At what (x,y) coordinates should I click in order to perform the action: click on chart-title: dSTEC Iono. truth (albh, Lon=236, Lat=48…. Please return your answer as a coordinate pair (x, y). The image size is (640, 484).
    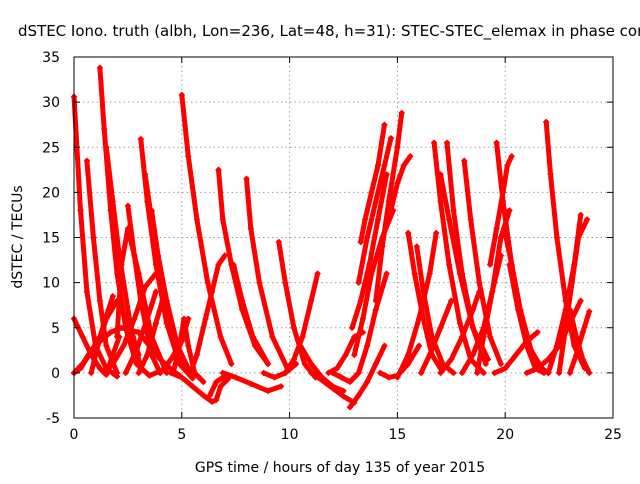
    Looking at the image, I should click on (329, 31).